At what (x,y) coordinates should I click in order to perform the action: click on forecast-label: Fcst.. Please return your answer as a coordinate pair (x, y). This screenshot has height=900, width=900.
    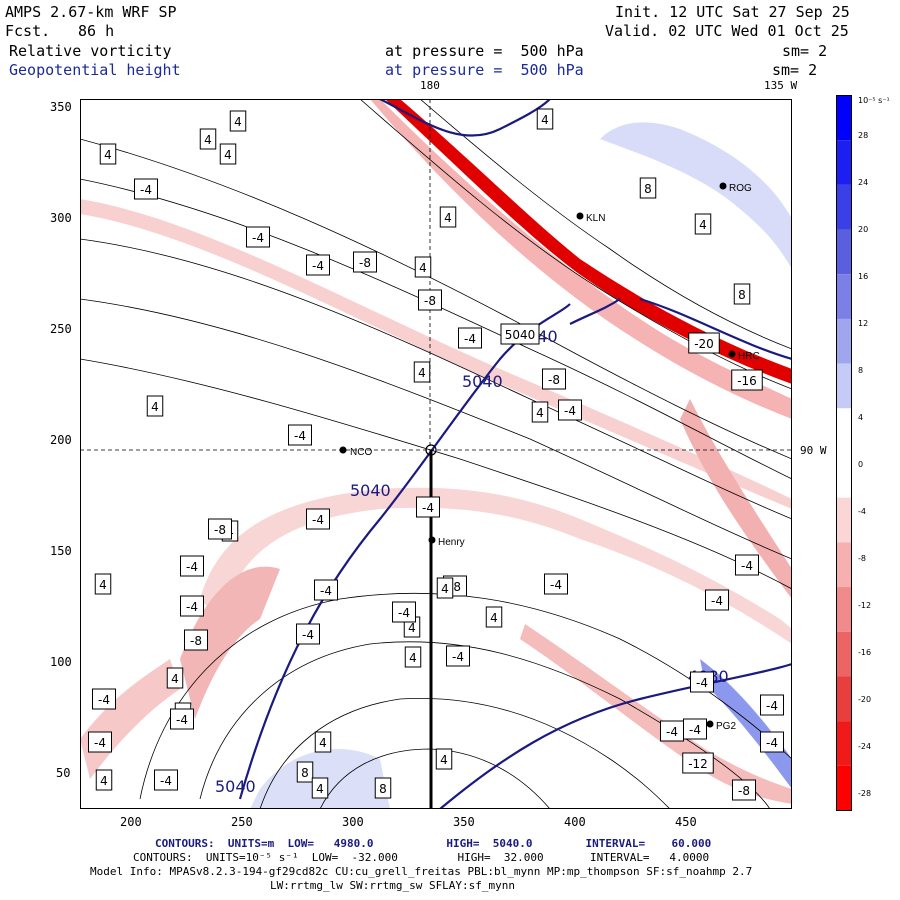
    Looking at the image, I should click on (28, 31).